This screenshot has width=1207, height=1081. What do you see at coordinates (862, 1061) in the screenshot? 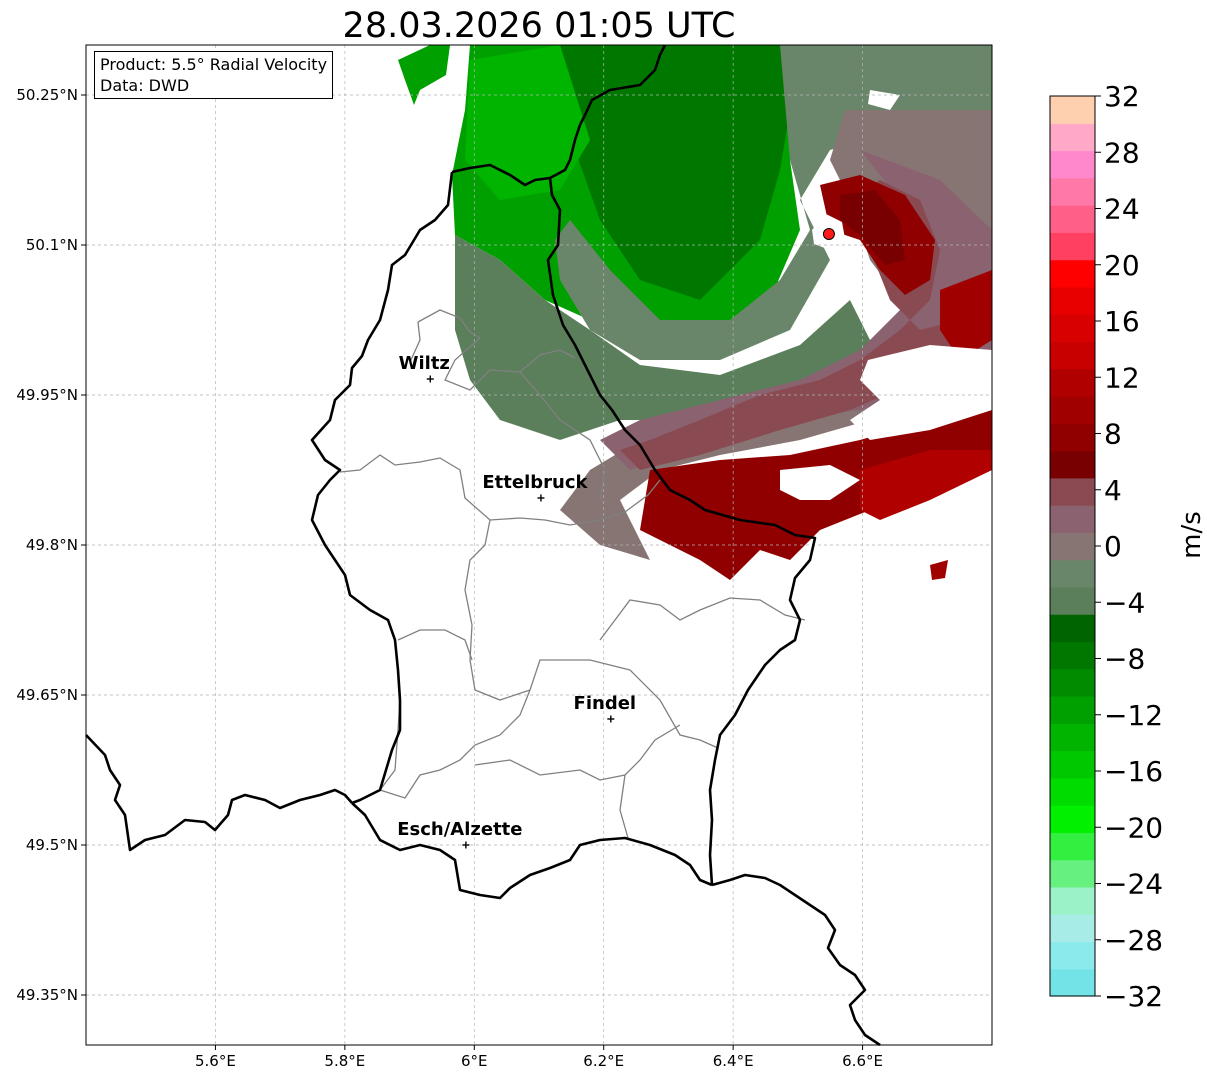
I see `x-tick-label: 6.6°E` at bounding box center [862, 1061].